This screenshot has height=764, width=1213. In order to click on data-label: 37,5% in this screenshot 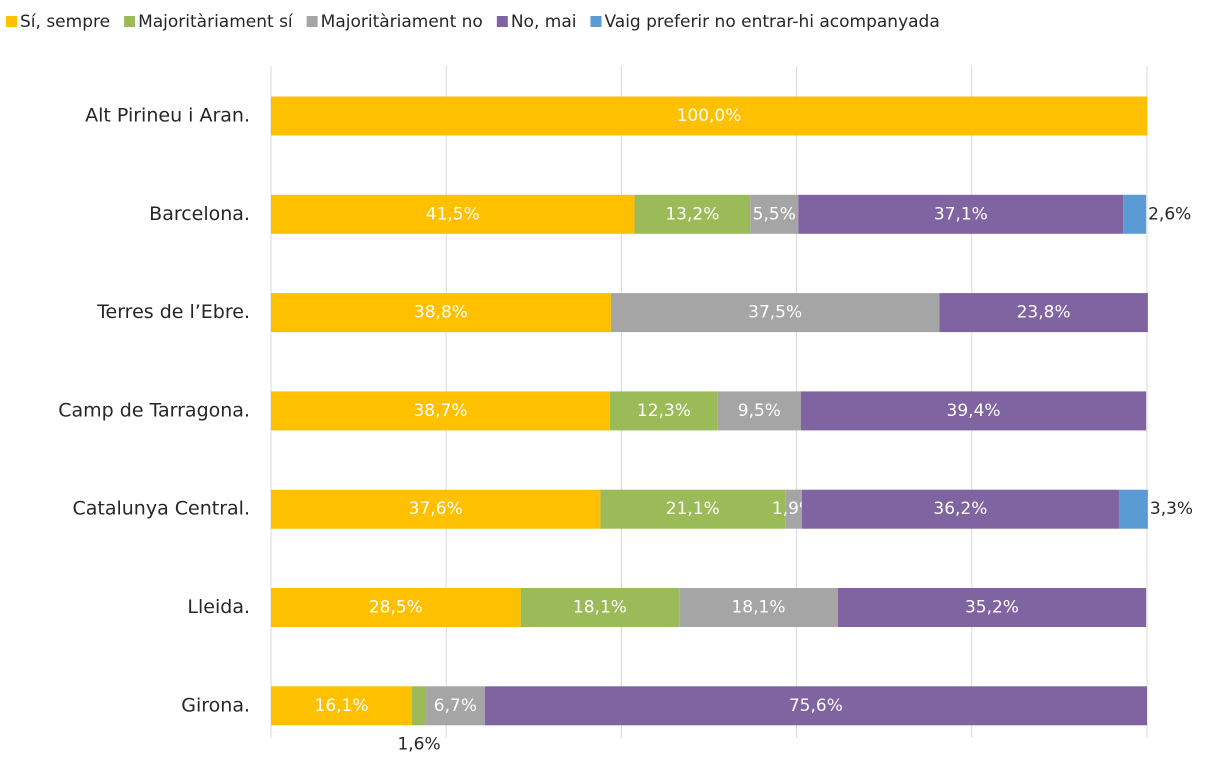, I will do `click(775, 313)`.